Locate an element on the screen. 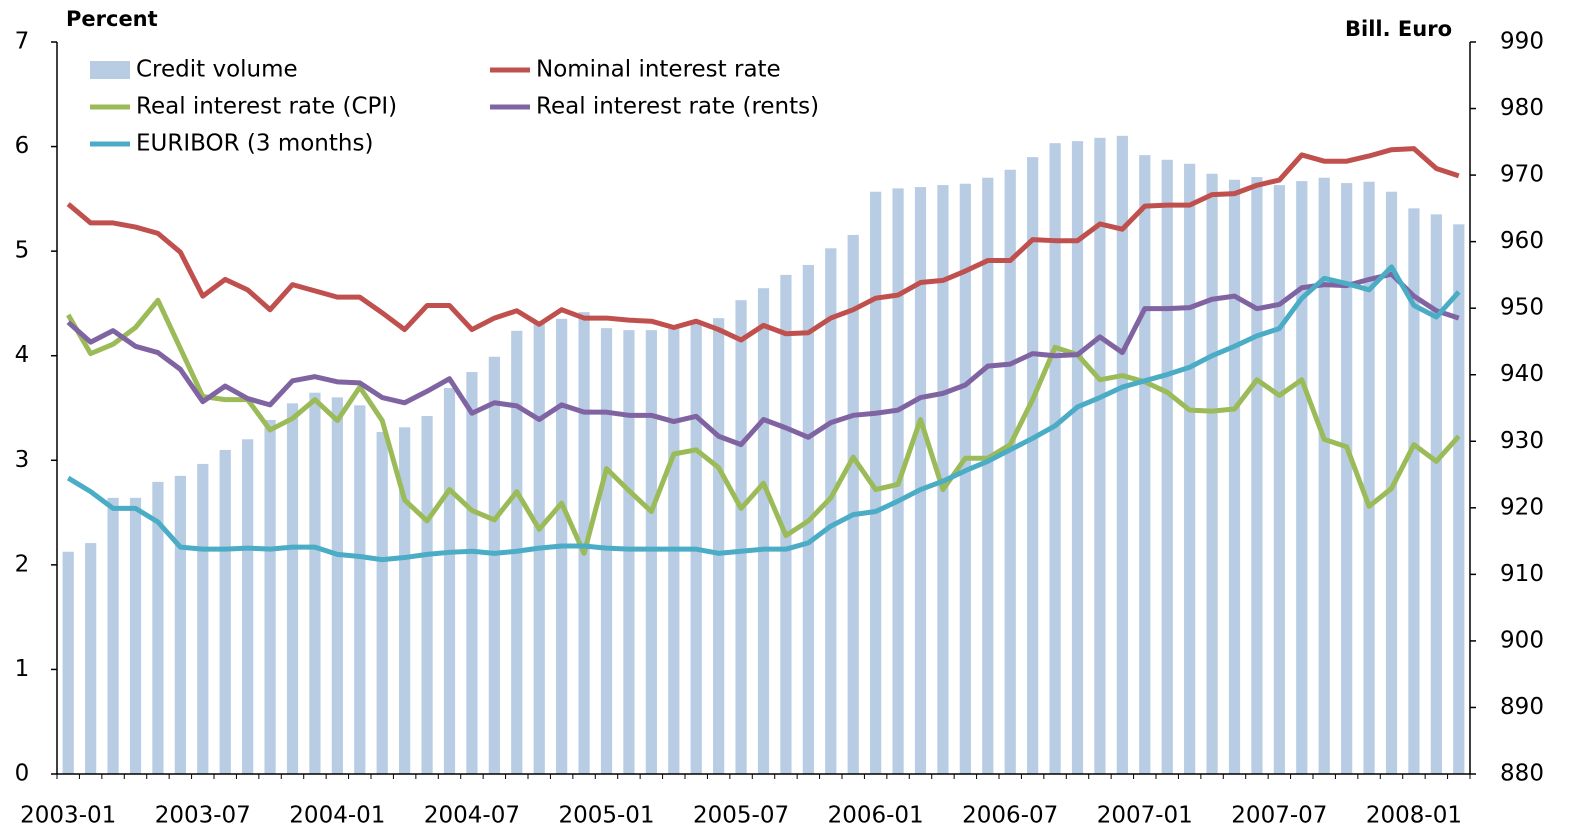 The image size is (1570, 836). y2-tick-label: 880 is located at coordinates (1522, 774).